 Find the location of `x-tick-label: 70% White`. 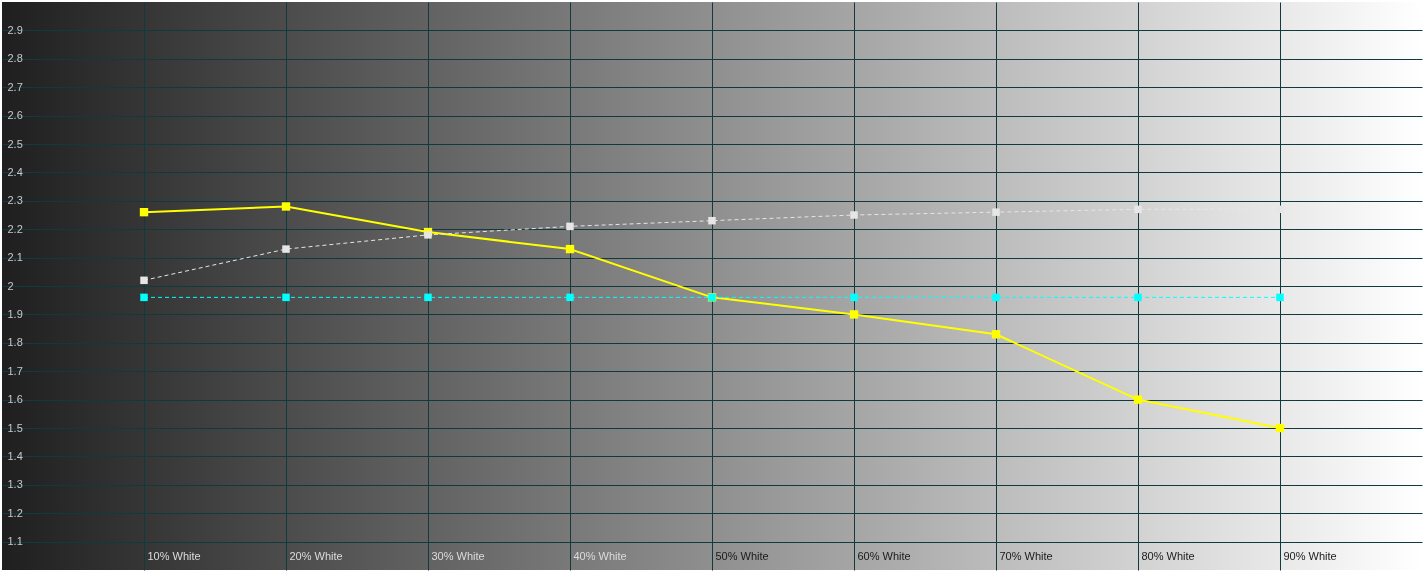

x-tick-label: 70% White is located at coordinates (1026, 555).